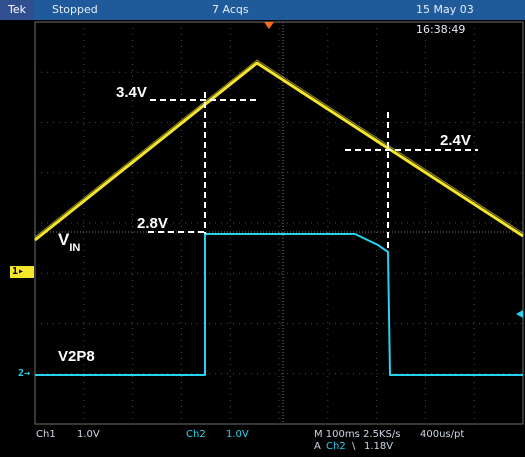 Image resolution: width=525 pixels, height=457 pixels. Describe the element at coordinates (445, 19) in the screenshot. I see `timestamp: 15 May 03 16:38:49` at that location.